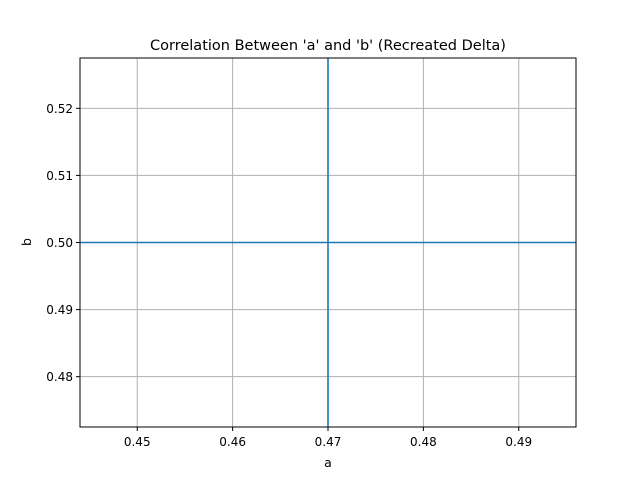 Image resolution: width=640 pixels, height=484 pixels. I want to click on x-tick-label: 0.48, so click(423, 442).